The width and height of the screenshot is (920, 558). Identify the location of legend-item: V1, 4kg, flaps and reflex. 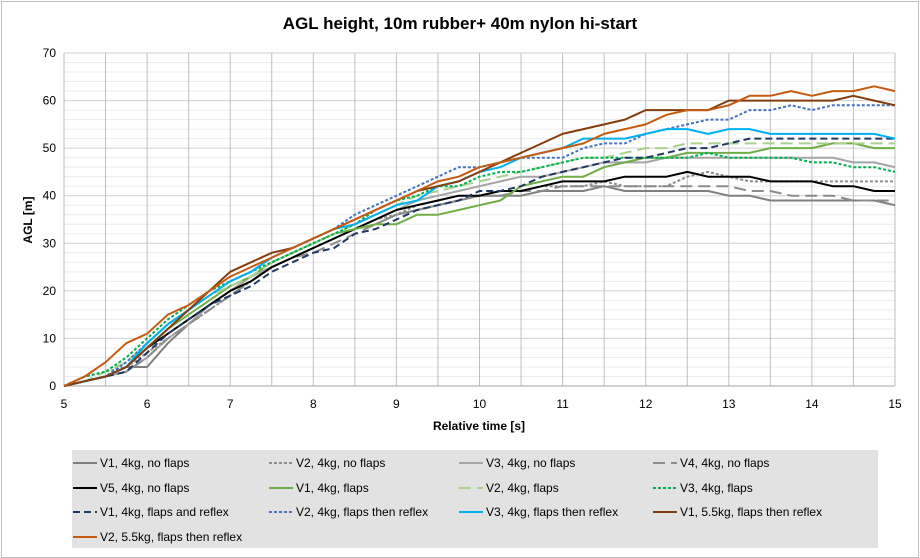
(150, 512).